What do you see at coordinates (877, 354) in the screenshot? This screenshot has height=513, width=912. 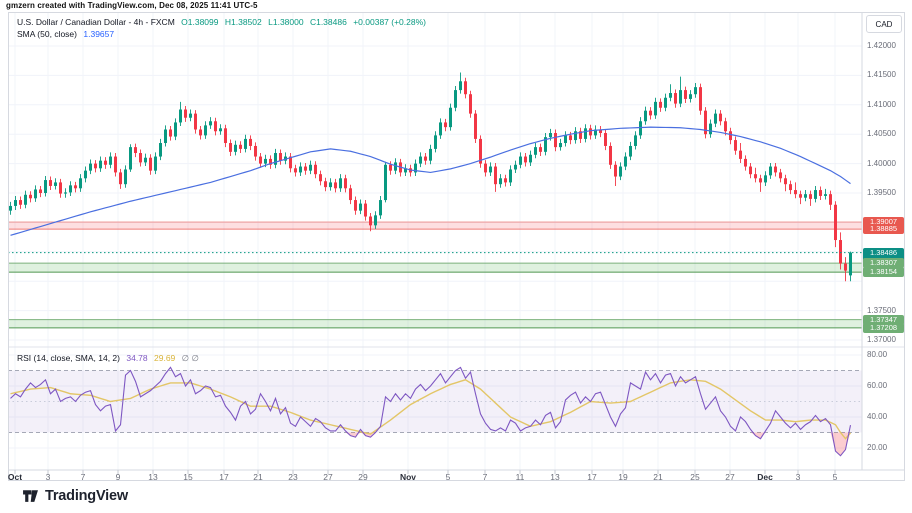 I see `rsi-tick: 80.00` at bounding box center [877, 354].